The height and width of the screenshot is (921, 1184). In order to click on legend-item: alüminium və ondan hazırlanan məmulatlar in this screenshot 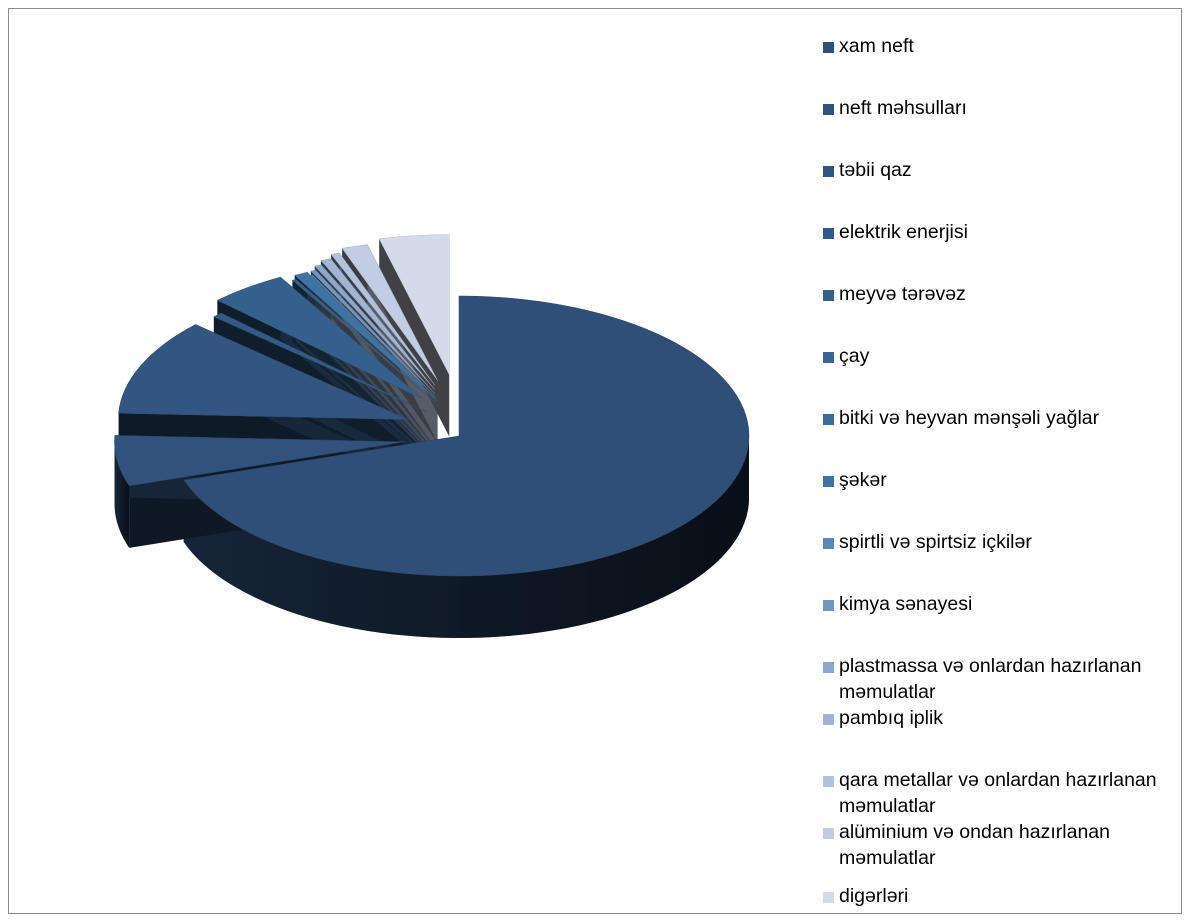, I will do `click(1000, 845)`.